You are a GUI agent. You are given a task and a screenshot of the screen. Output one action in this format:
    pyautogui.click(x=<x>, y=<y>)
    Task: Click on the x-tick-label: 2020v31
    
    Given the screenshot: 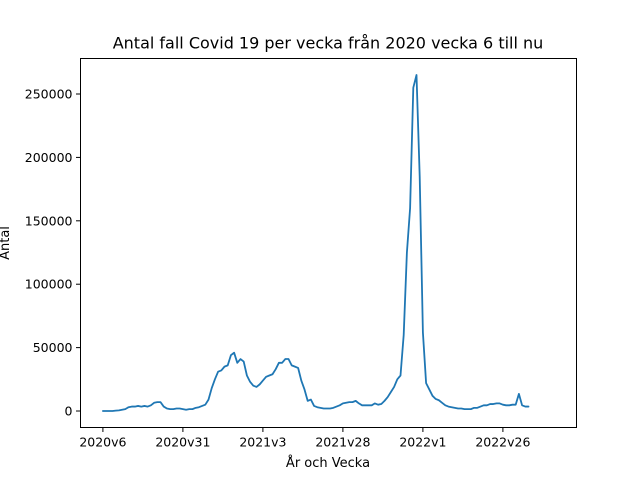 What is the action you would take?
    pyautogui.click(x=182, y=442)
    